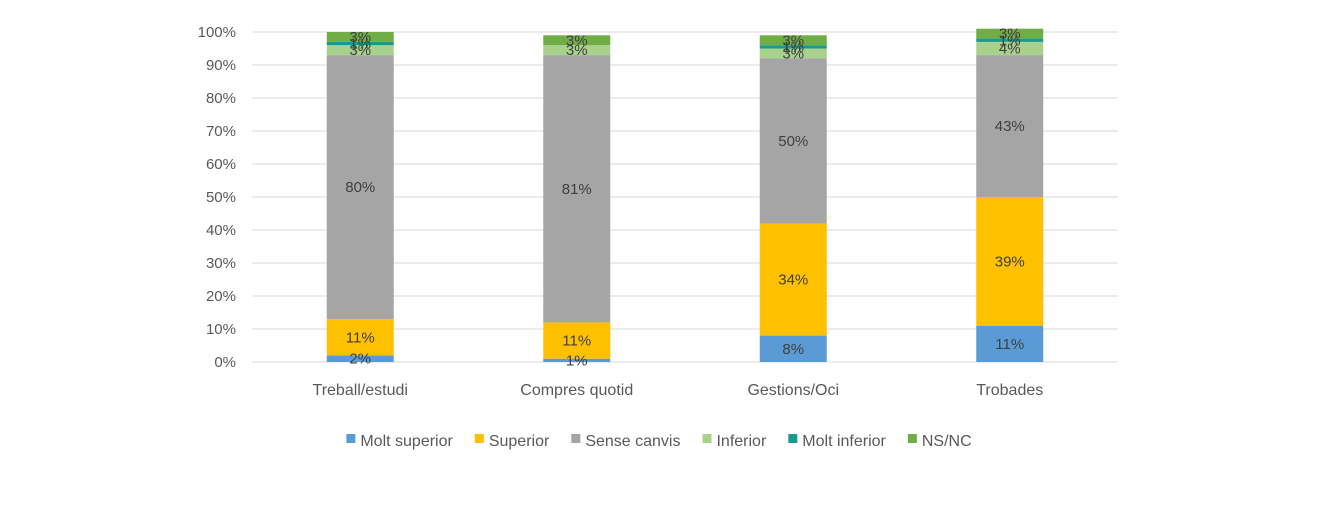  I want to click on data-label: 50%, so click(793, 141).